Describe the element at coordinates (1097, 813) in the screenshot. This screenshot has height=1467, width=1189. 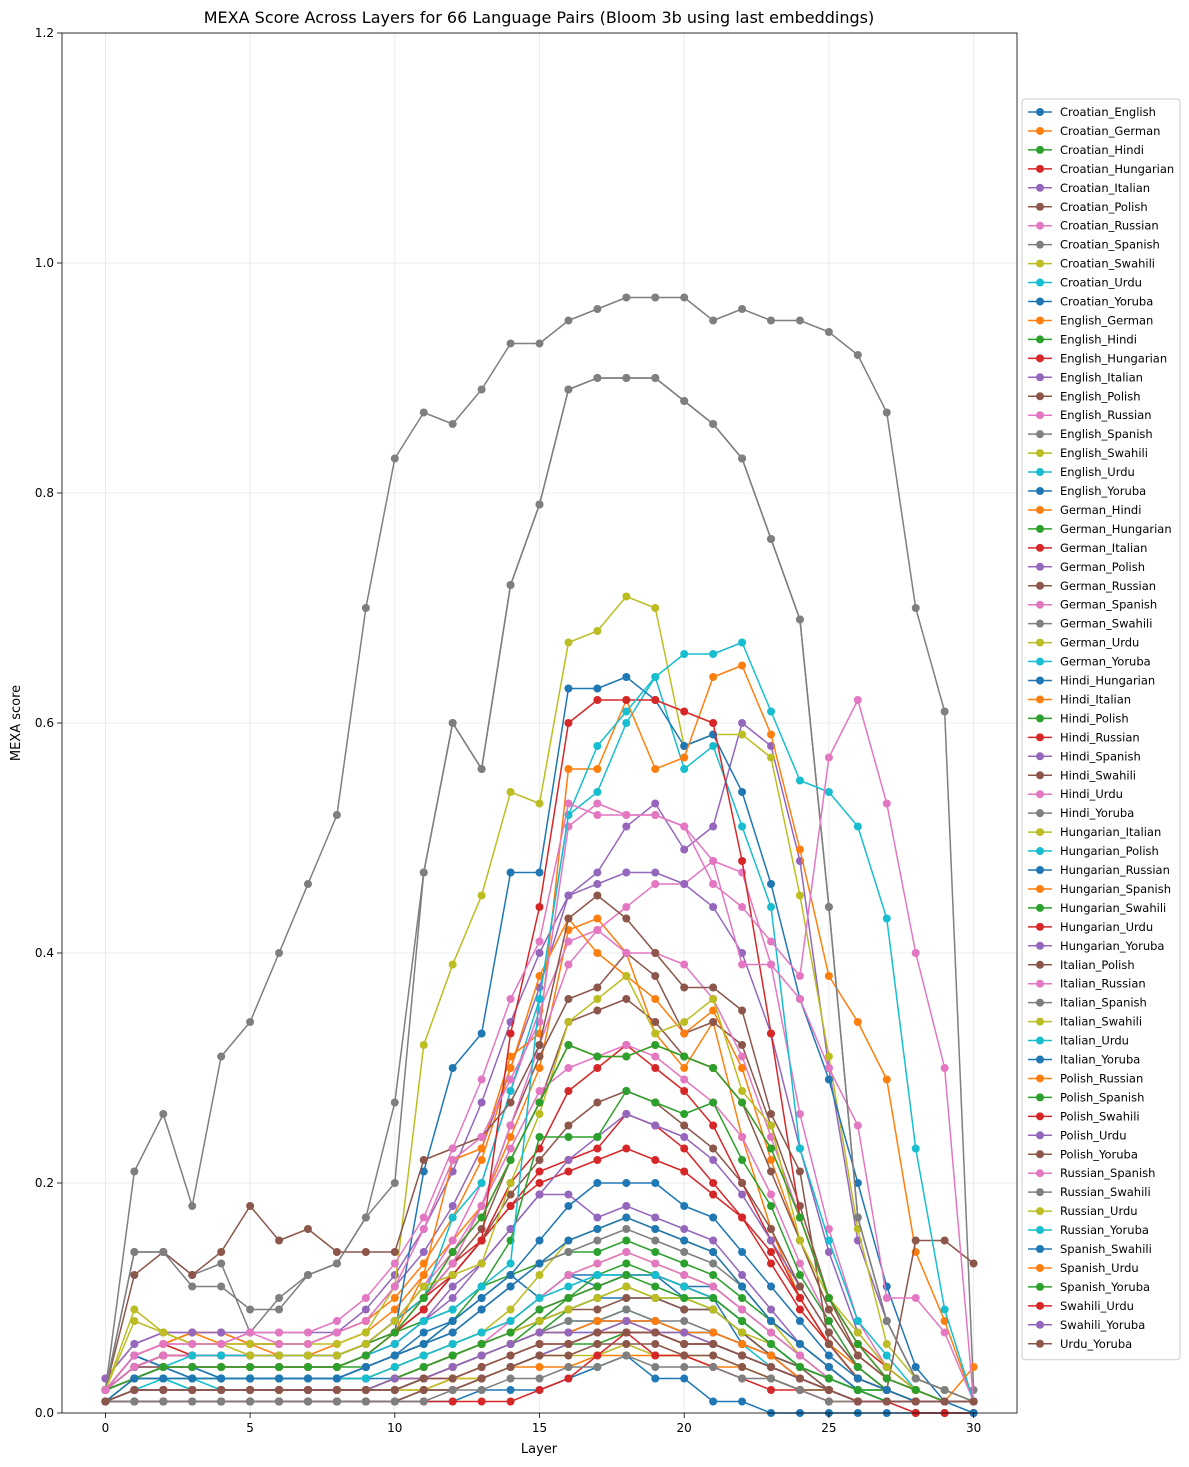
I see `legend-label: Hindi_Yoruba` at that location.